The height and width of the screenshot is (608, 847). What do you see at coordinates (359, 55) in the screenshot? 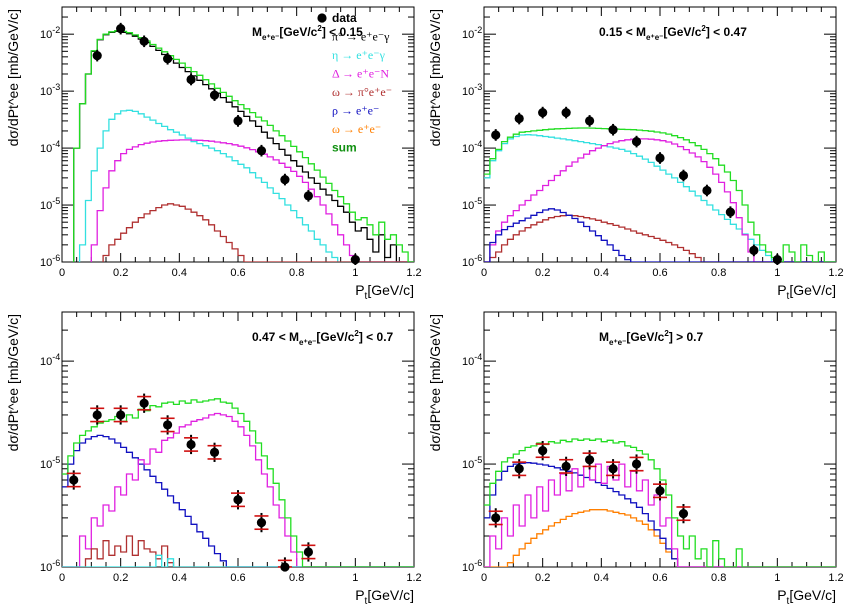
I see `legend-label: η → e⁺e⁻γ` at bounding box center [359, 55].